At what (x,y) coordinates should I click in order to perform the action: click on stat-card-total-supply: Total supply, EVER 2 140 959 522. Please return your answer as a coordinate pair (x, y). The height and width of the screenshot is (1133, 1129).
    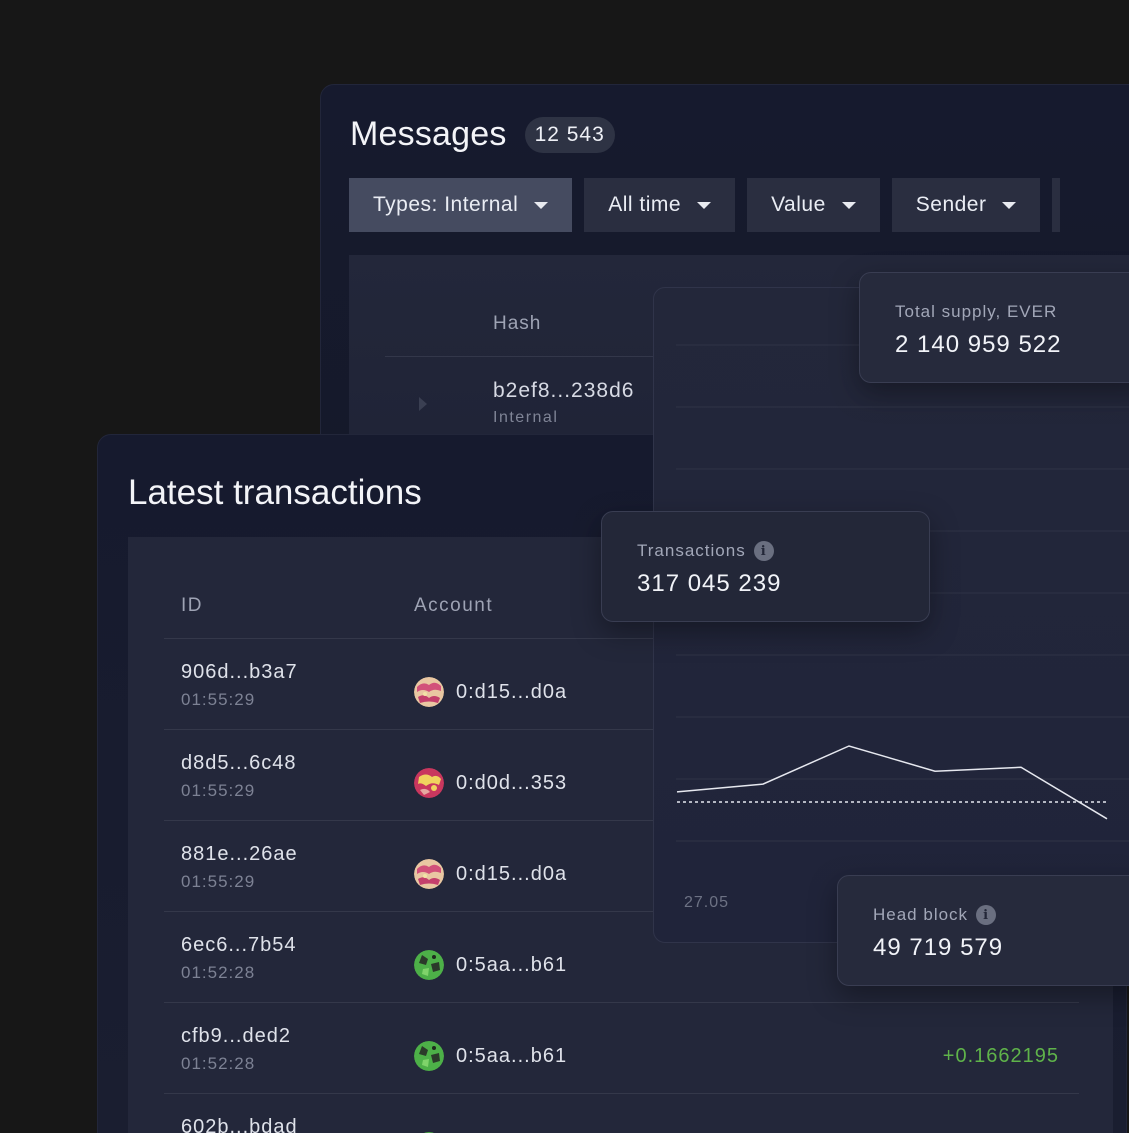
    Looking at the image, I should click on (994, 327).